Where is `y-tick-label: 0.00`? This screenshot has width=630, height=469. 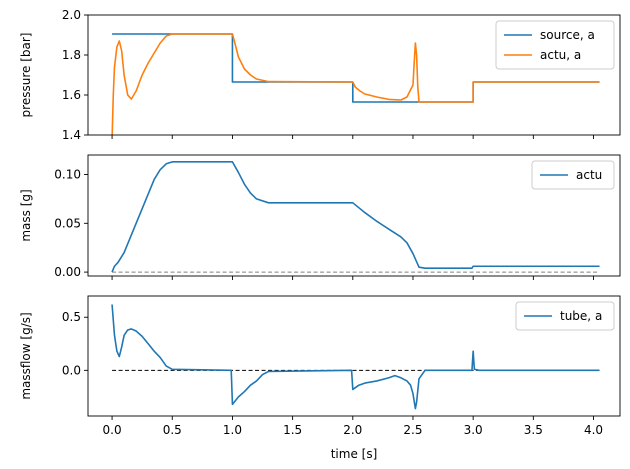
y-tick-label: 0.00 is located at coordinates (67, 272).